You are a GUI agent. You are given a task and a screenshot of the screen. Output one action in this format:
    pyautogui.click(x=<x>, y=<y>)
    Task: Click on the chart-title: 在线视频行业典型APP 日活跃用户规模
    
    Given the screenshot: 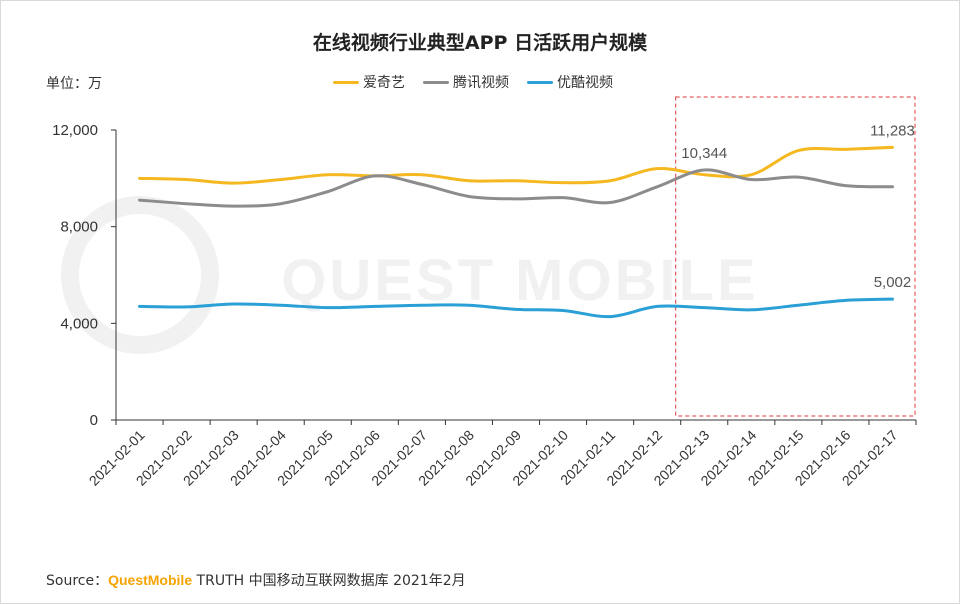 What is the action you would take?
    pyautogui.click(x=480, y=43)
    